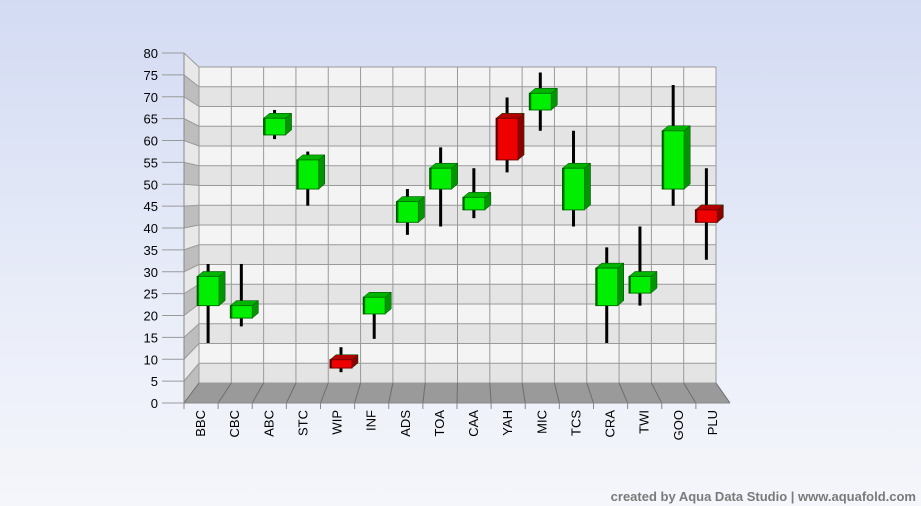 Image resolution: width=921 pixels, height=506 pixels. Describe the element at coordinates (610, 424) in the screenshot. I see `x-tick-label: CRA` at that location.